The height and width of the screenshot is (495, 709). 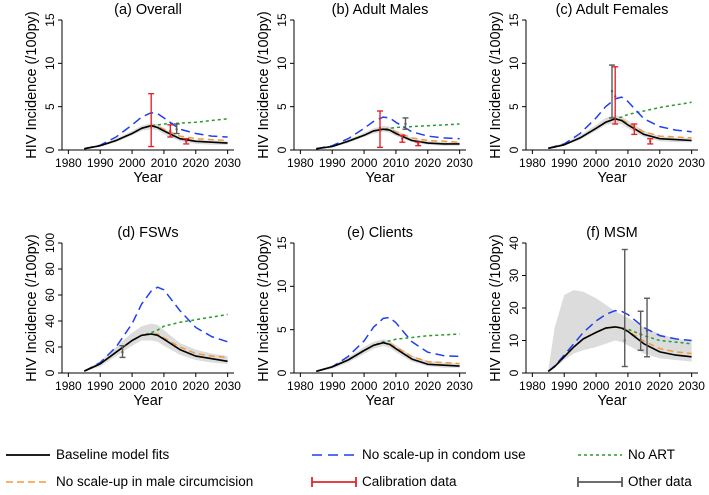 What do you see at coordinates (88, 454) in the screenshot?
I see `legend-item: Baseline model fits` at bounding box center [88, 454].